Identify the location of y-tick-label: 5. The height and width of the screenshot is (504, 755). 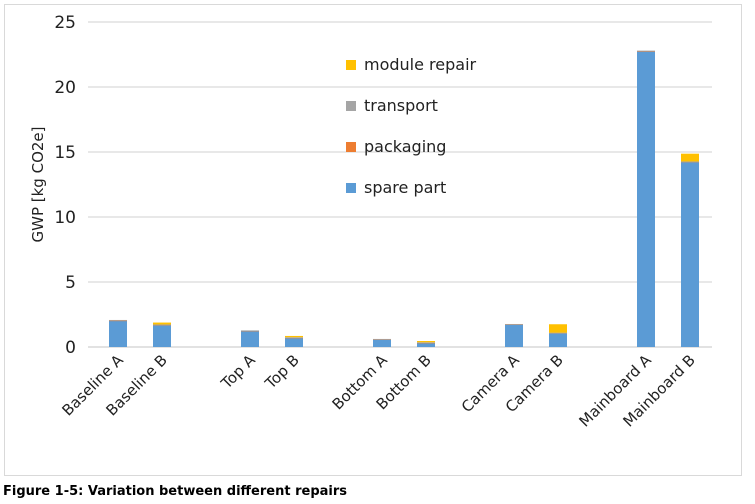
(70, 283).